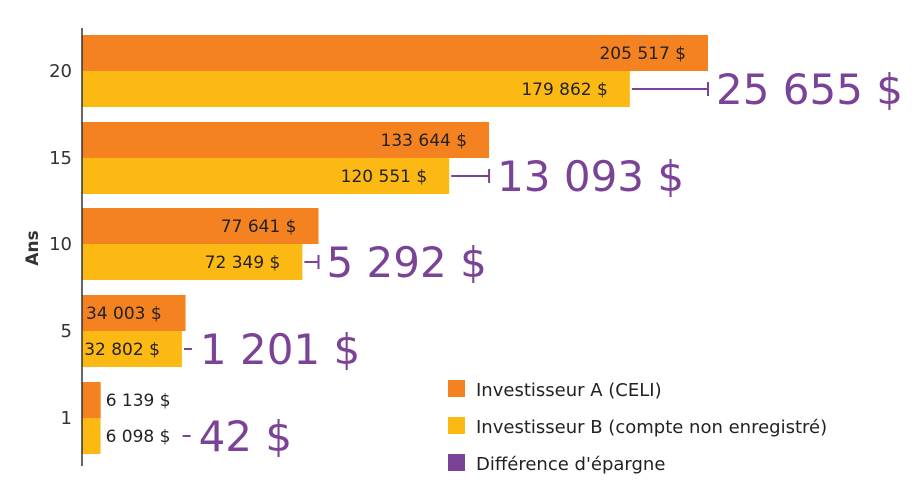 The height and width of the screenshot is (501, 919). What do you see at coordinates (138, 437) in the screenshot?
I see `value-label-b-1: 6 098 $` at bounding box center [138, 437].